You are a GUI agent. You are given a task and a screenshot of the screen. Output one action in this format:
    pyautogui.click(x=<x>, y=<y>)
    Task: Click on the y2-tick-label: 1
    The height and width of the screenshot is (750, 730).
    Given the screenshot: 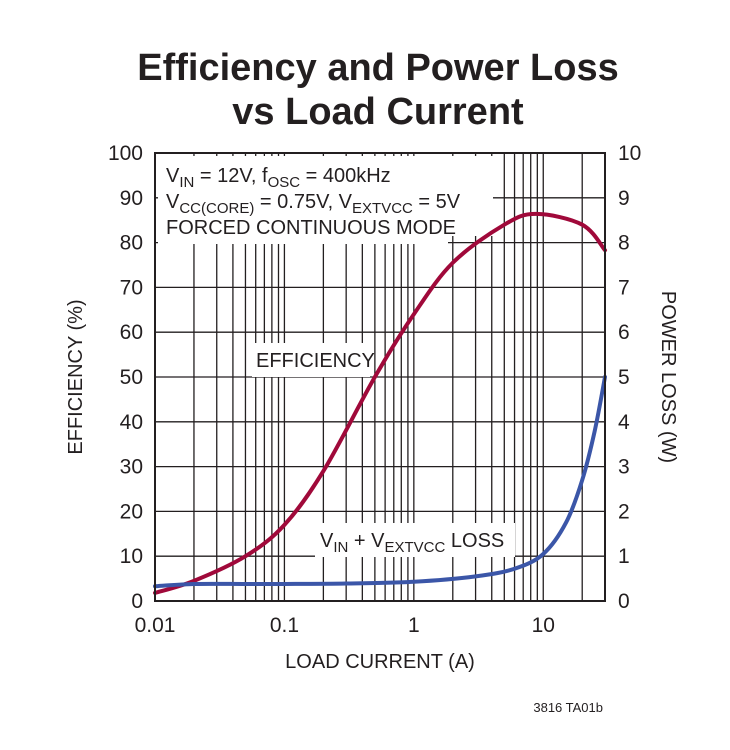 What is the action you would take?
    pyautogui.click(x=624, y=556)
    